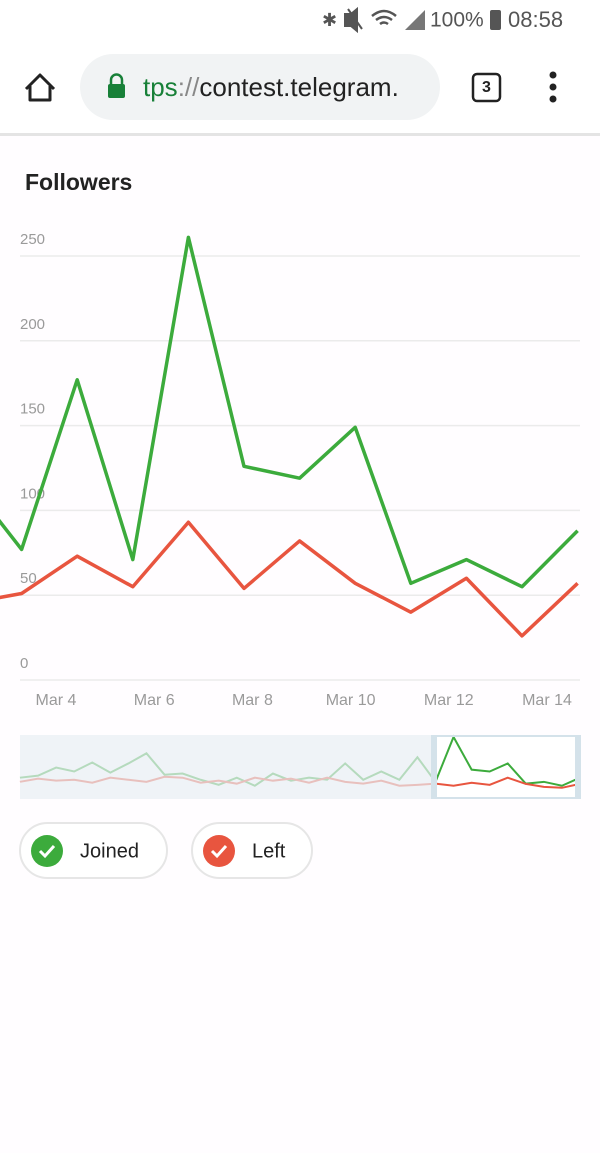  Describe the element at coordinates (535, 19) in the screenshot. I see `clock: 08:58` at that location.